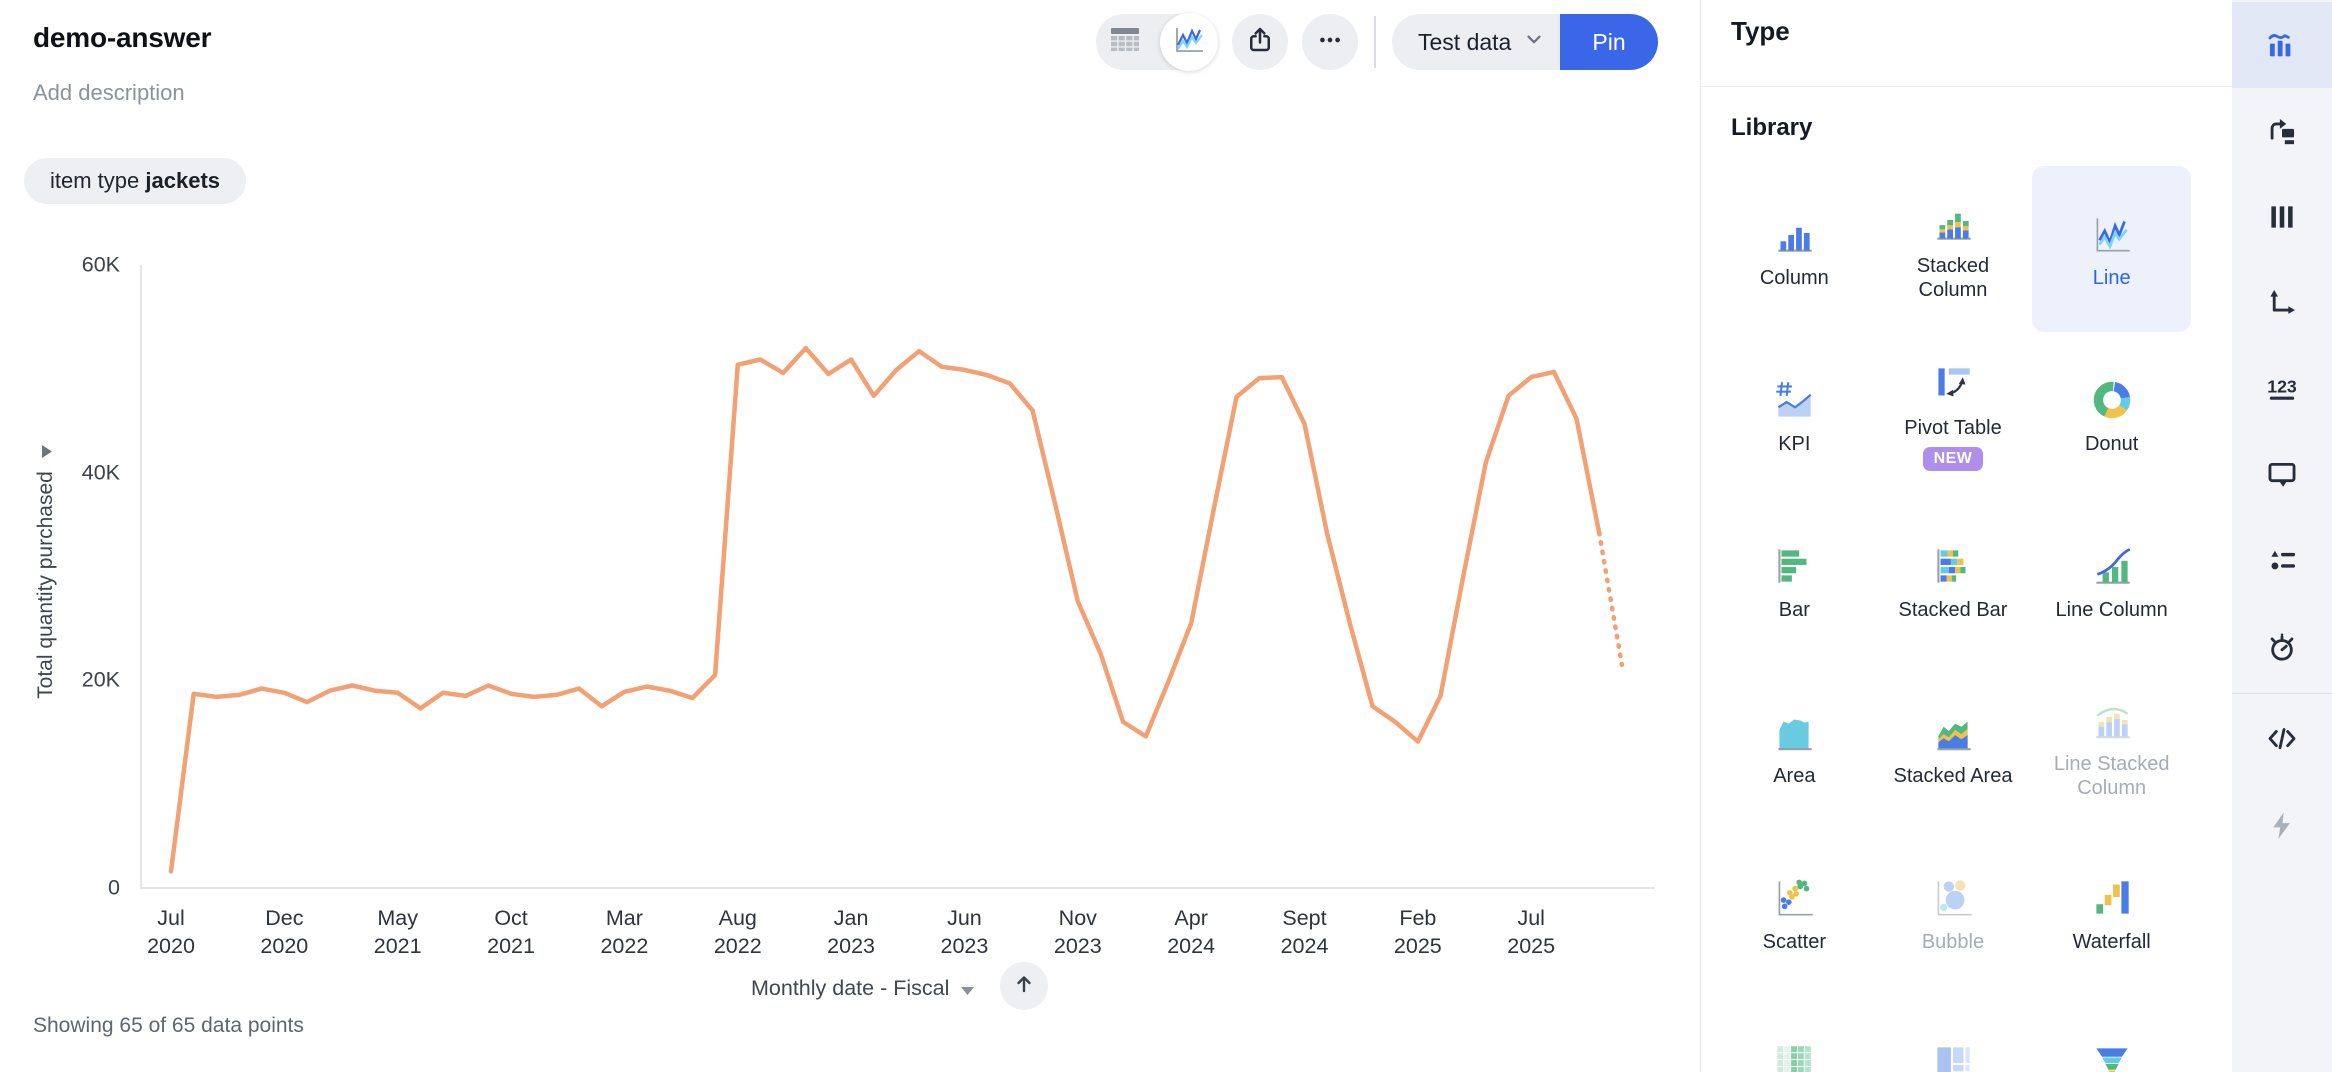 This screenshot has height=1072, width=2332. Describe the element at coordinates (284, 932) in the screenshot. I see `x-axis-tick: Dec 2020` at that location.